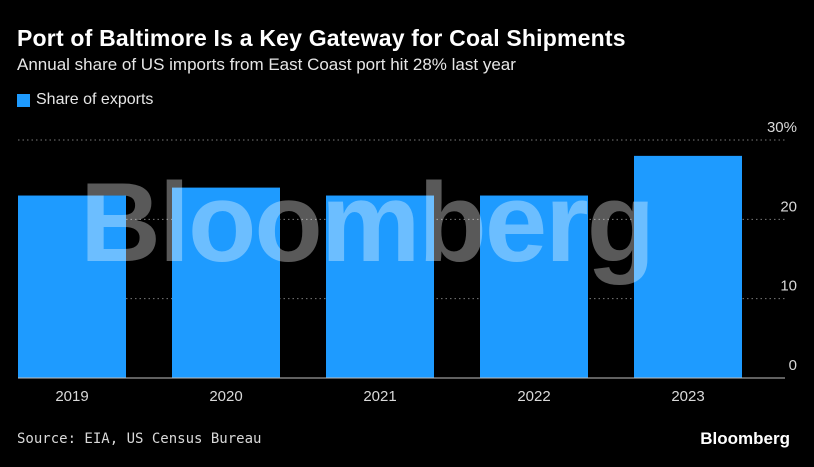 The height and width of the screenshot is (467, 814). What do you see at coordinates (793, 365) in the screenshot?
I see `y-tick-label: 0` at bounding box center [793, 365].